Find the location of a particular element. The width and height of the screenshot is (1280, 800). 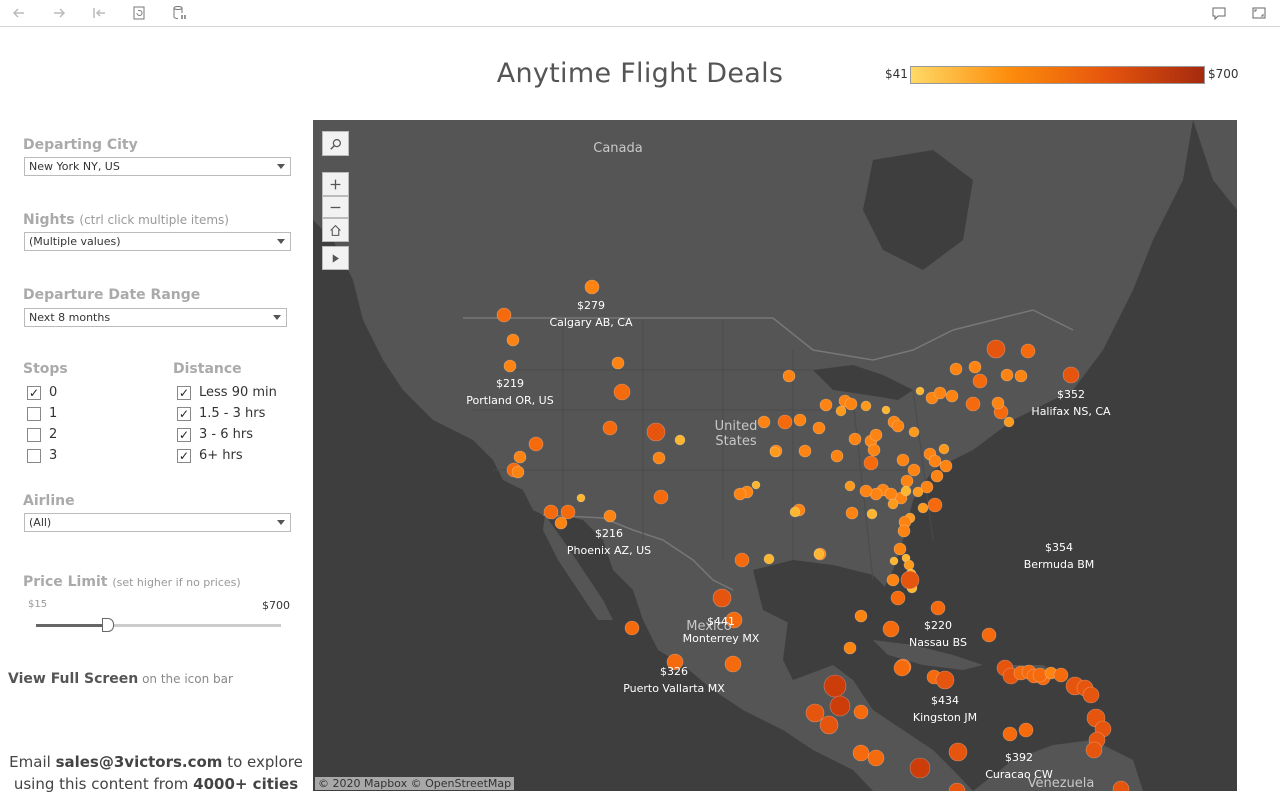

map-search-button is located at coordinates (335, 143).